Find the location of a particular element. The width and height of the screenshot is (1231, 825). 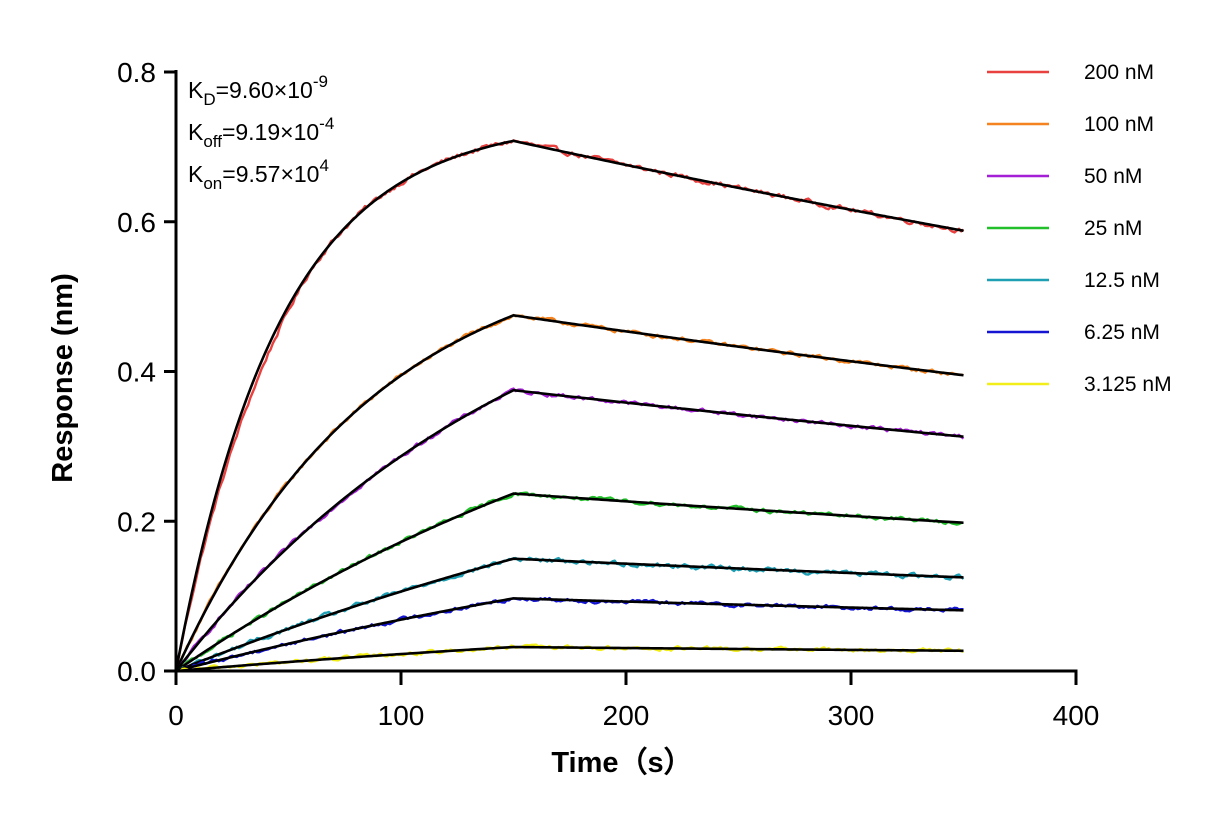

x-axis-title: Time（s） is located at coordinates (621, 762).